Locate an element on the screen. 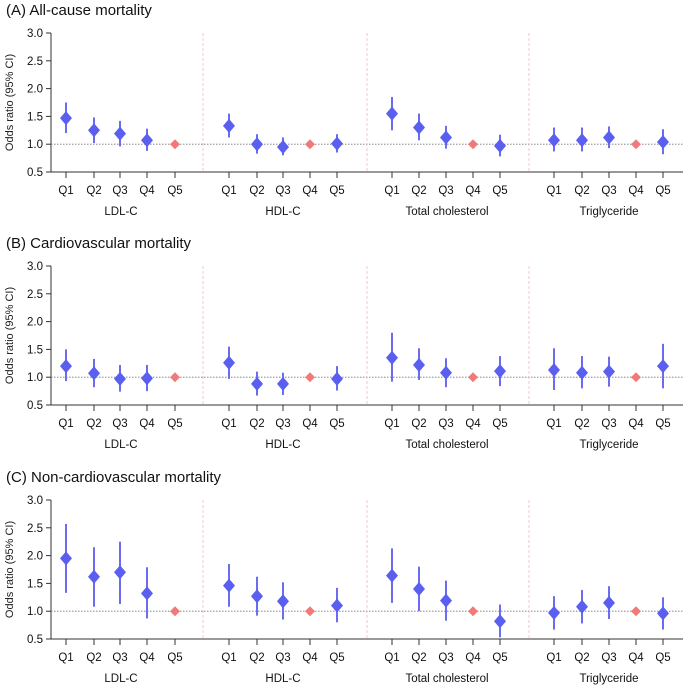 The height and width of the screenshot is (698, 685). group-3: Q1 Q2 Q3 Q4 Q5 Triglyceride is located at coordinates (608, 635).